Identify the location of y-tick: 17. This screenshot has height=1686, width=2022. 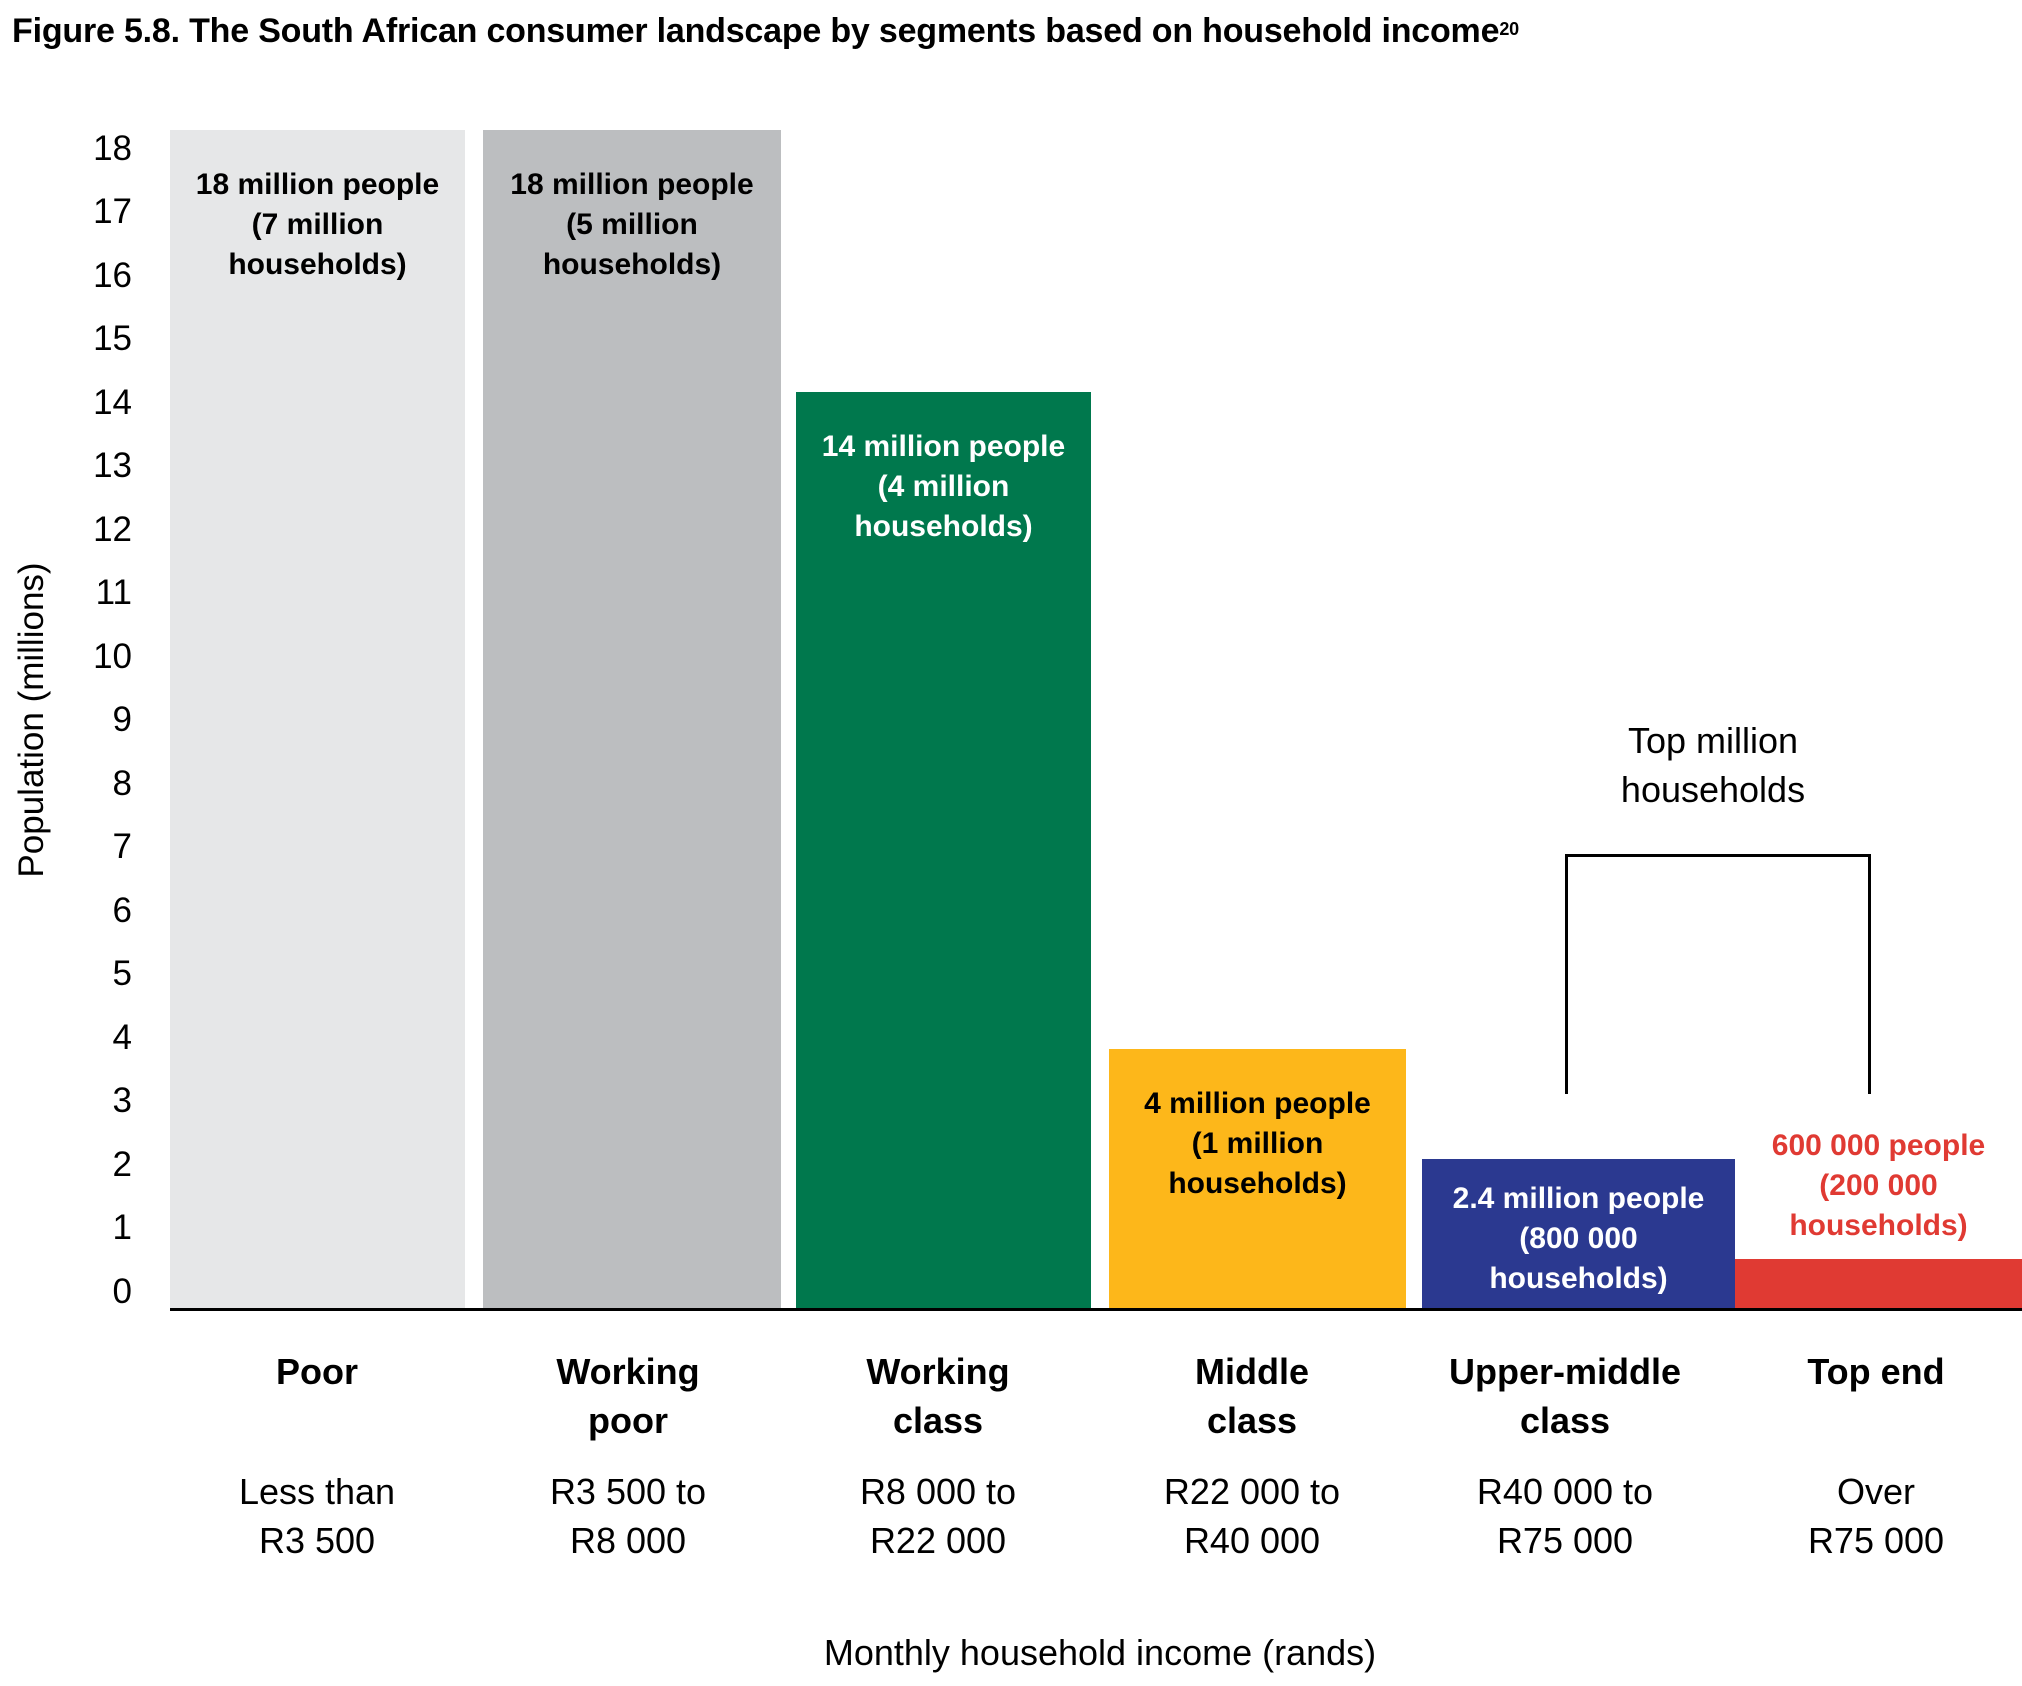
(112, 211).